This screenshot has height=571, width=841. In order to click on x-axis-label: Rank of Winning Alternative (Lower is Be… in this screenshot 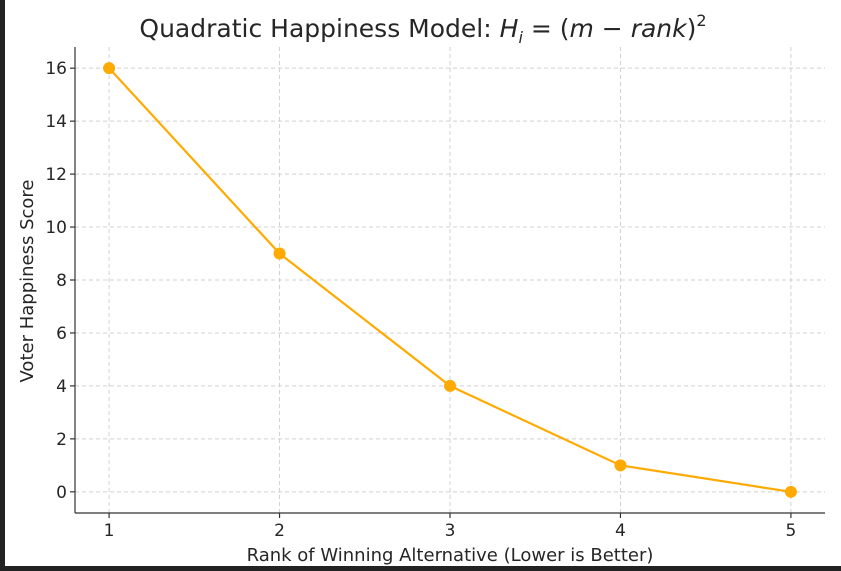, I will do `click(450, 555)`.